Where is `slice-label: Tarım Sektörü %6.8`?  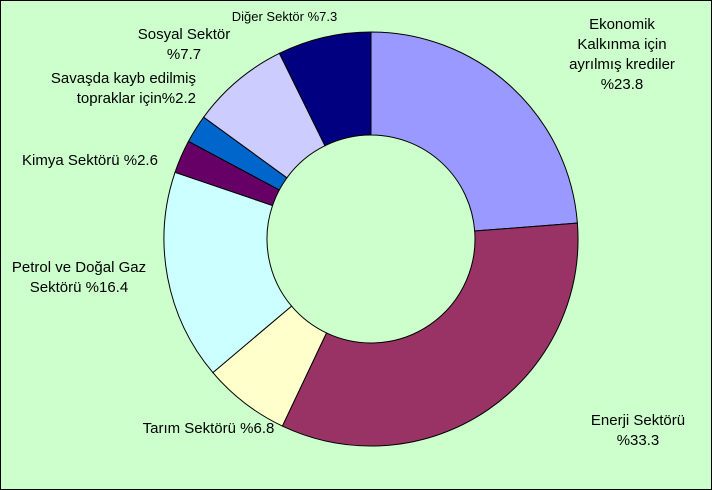 slice-label: Tarım Sektörü %6.8 is located at coordinates (208, 429).